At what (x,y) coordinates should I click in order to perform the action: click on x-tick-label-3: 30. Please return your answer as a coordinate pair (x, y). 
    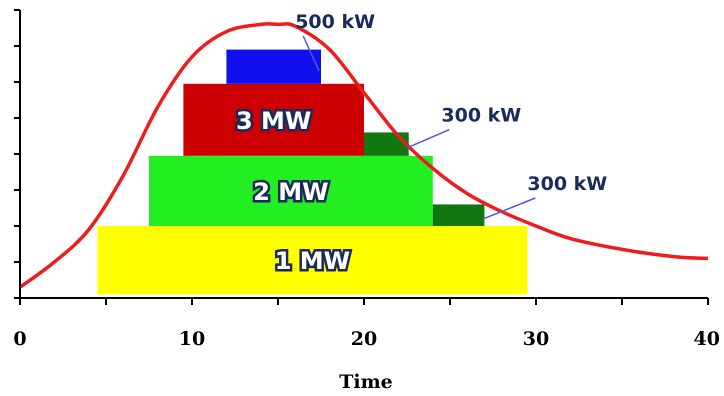
    Looking at the image, I should click on (536, 339).